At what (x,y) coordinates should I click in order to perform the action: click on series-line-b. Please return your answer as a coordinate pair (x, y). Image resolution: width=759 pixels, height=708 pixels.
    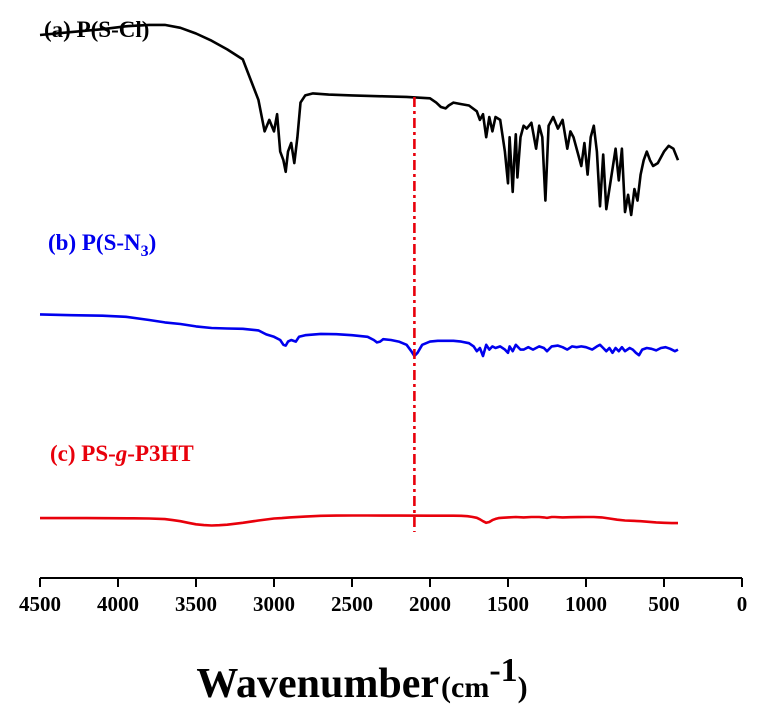
    Looking at the image, I should click on (359, 335).